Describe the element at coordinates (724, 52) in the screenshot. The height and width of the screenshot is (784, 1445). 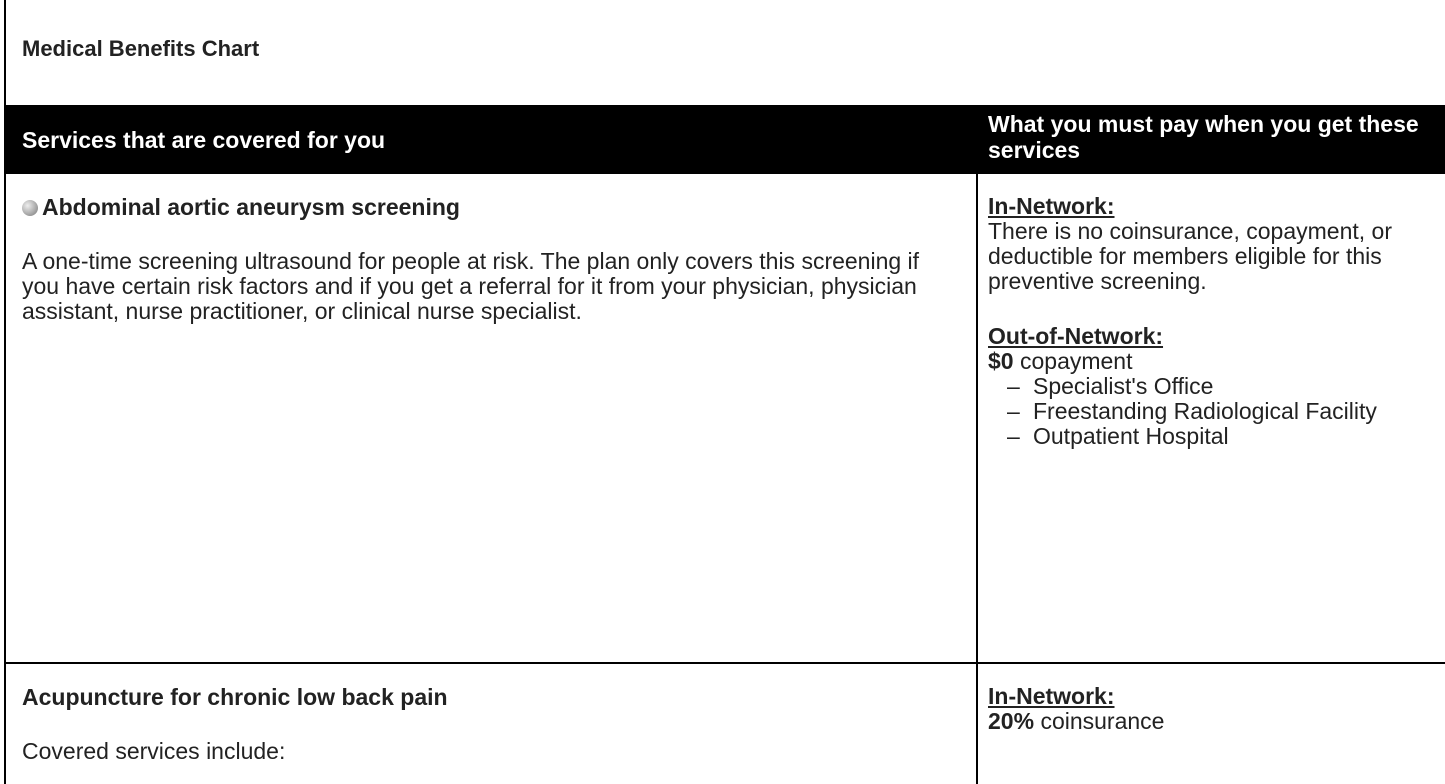
I see `title-row: Medical Benefits Chart` at that location.